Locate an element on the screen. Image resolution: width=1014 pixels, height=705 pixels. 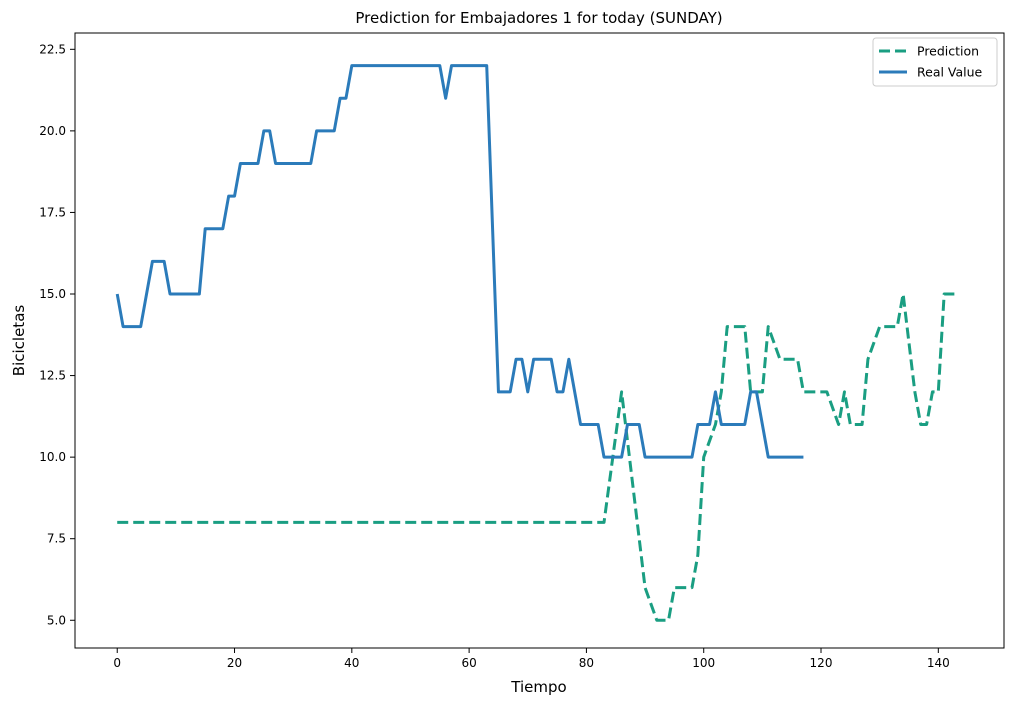
y-tick-label: 20.0 is located at coordinates (52, 131).